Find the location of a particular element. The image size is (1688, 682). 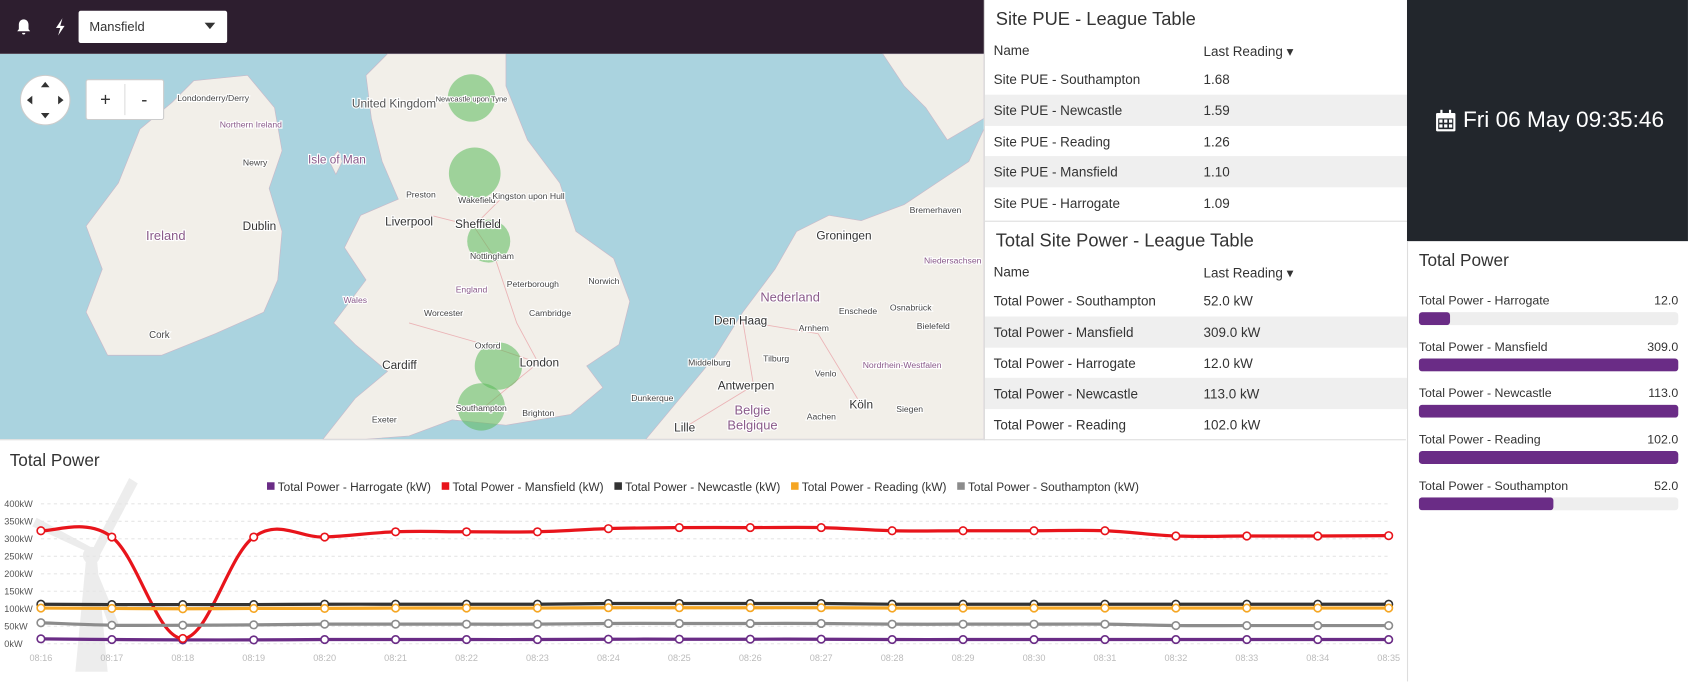

x-tick-label: 08:17 is located at coordinates (111, 658).